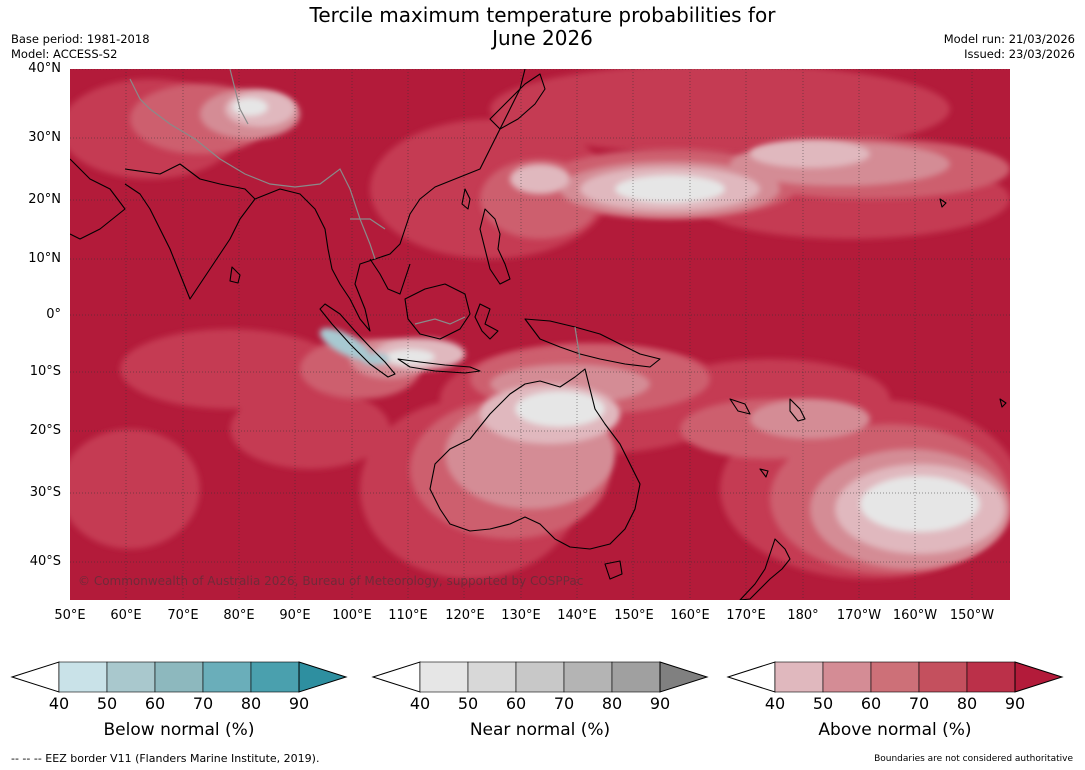  What do you see at coordinates (972, 615) in the screenshot?
I see `lon-label-150w: 150°W` at bounding box center [972, 615].